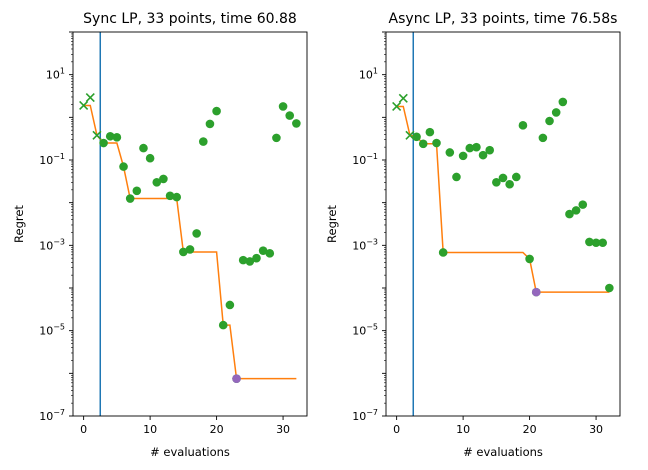 This screenshot has height=470, width=648. Describe the element at coordinates (372, 412) in the screenshot. I see `y-tick-exponent: −7` at that location.